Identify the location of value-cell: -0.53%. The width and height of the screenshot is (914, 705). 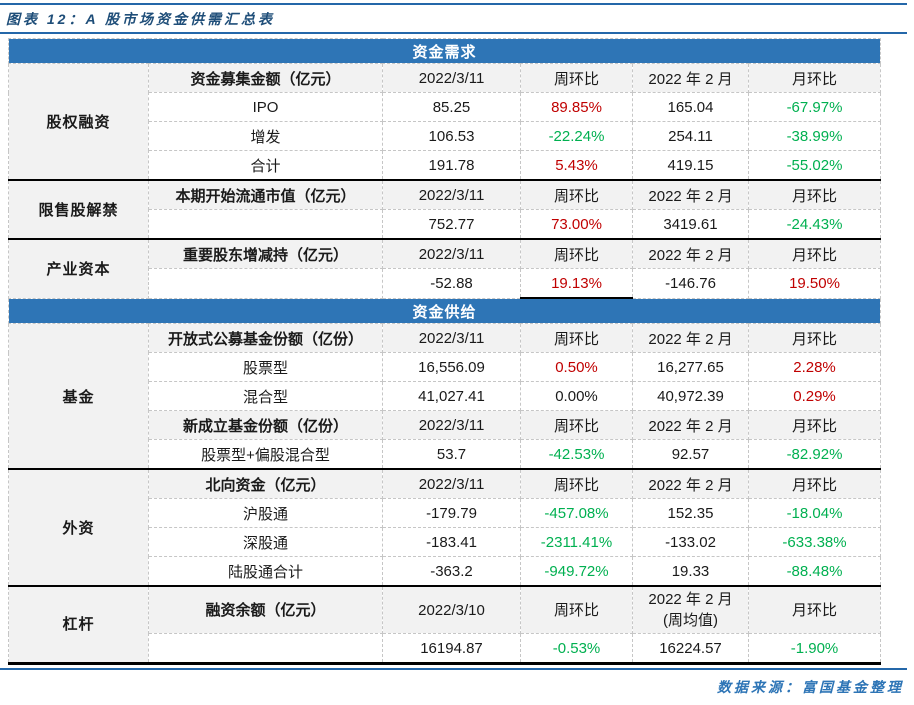
(576, 648).